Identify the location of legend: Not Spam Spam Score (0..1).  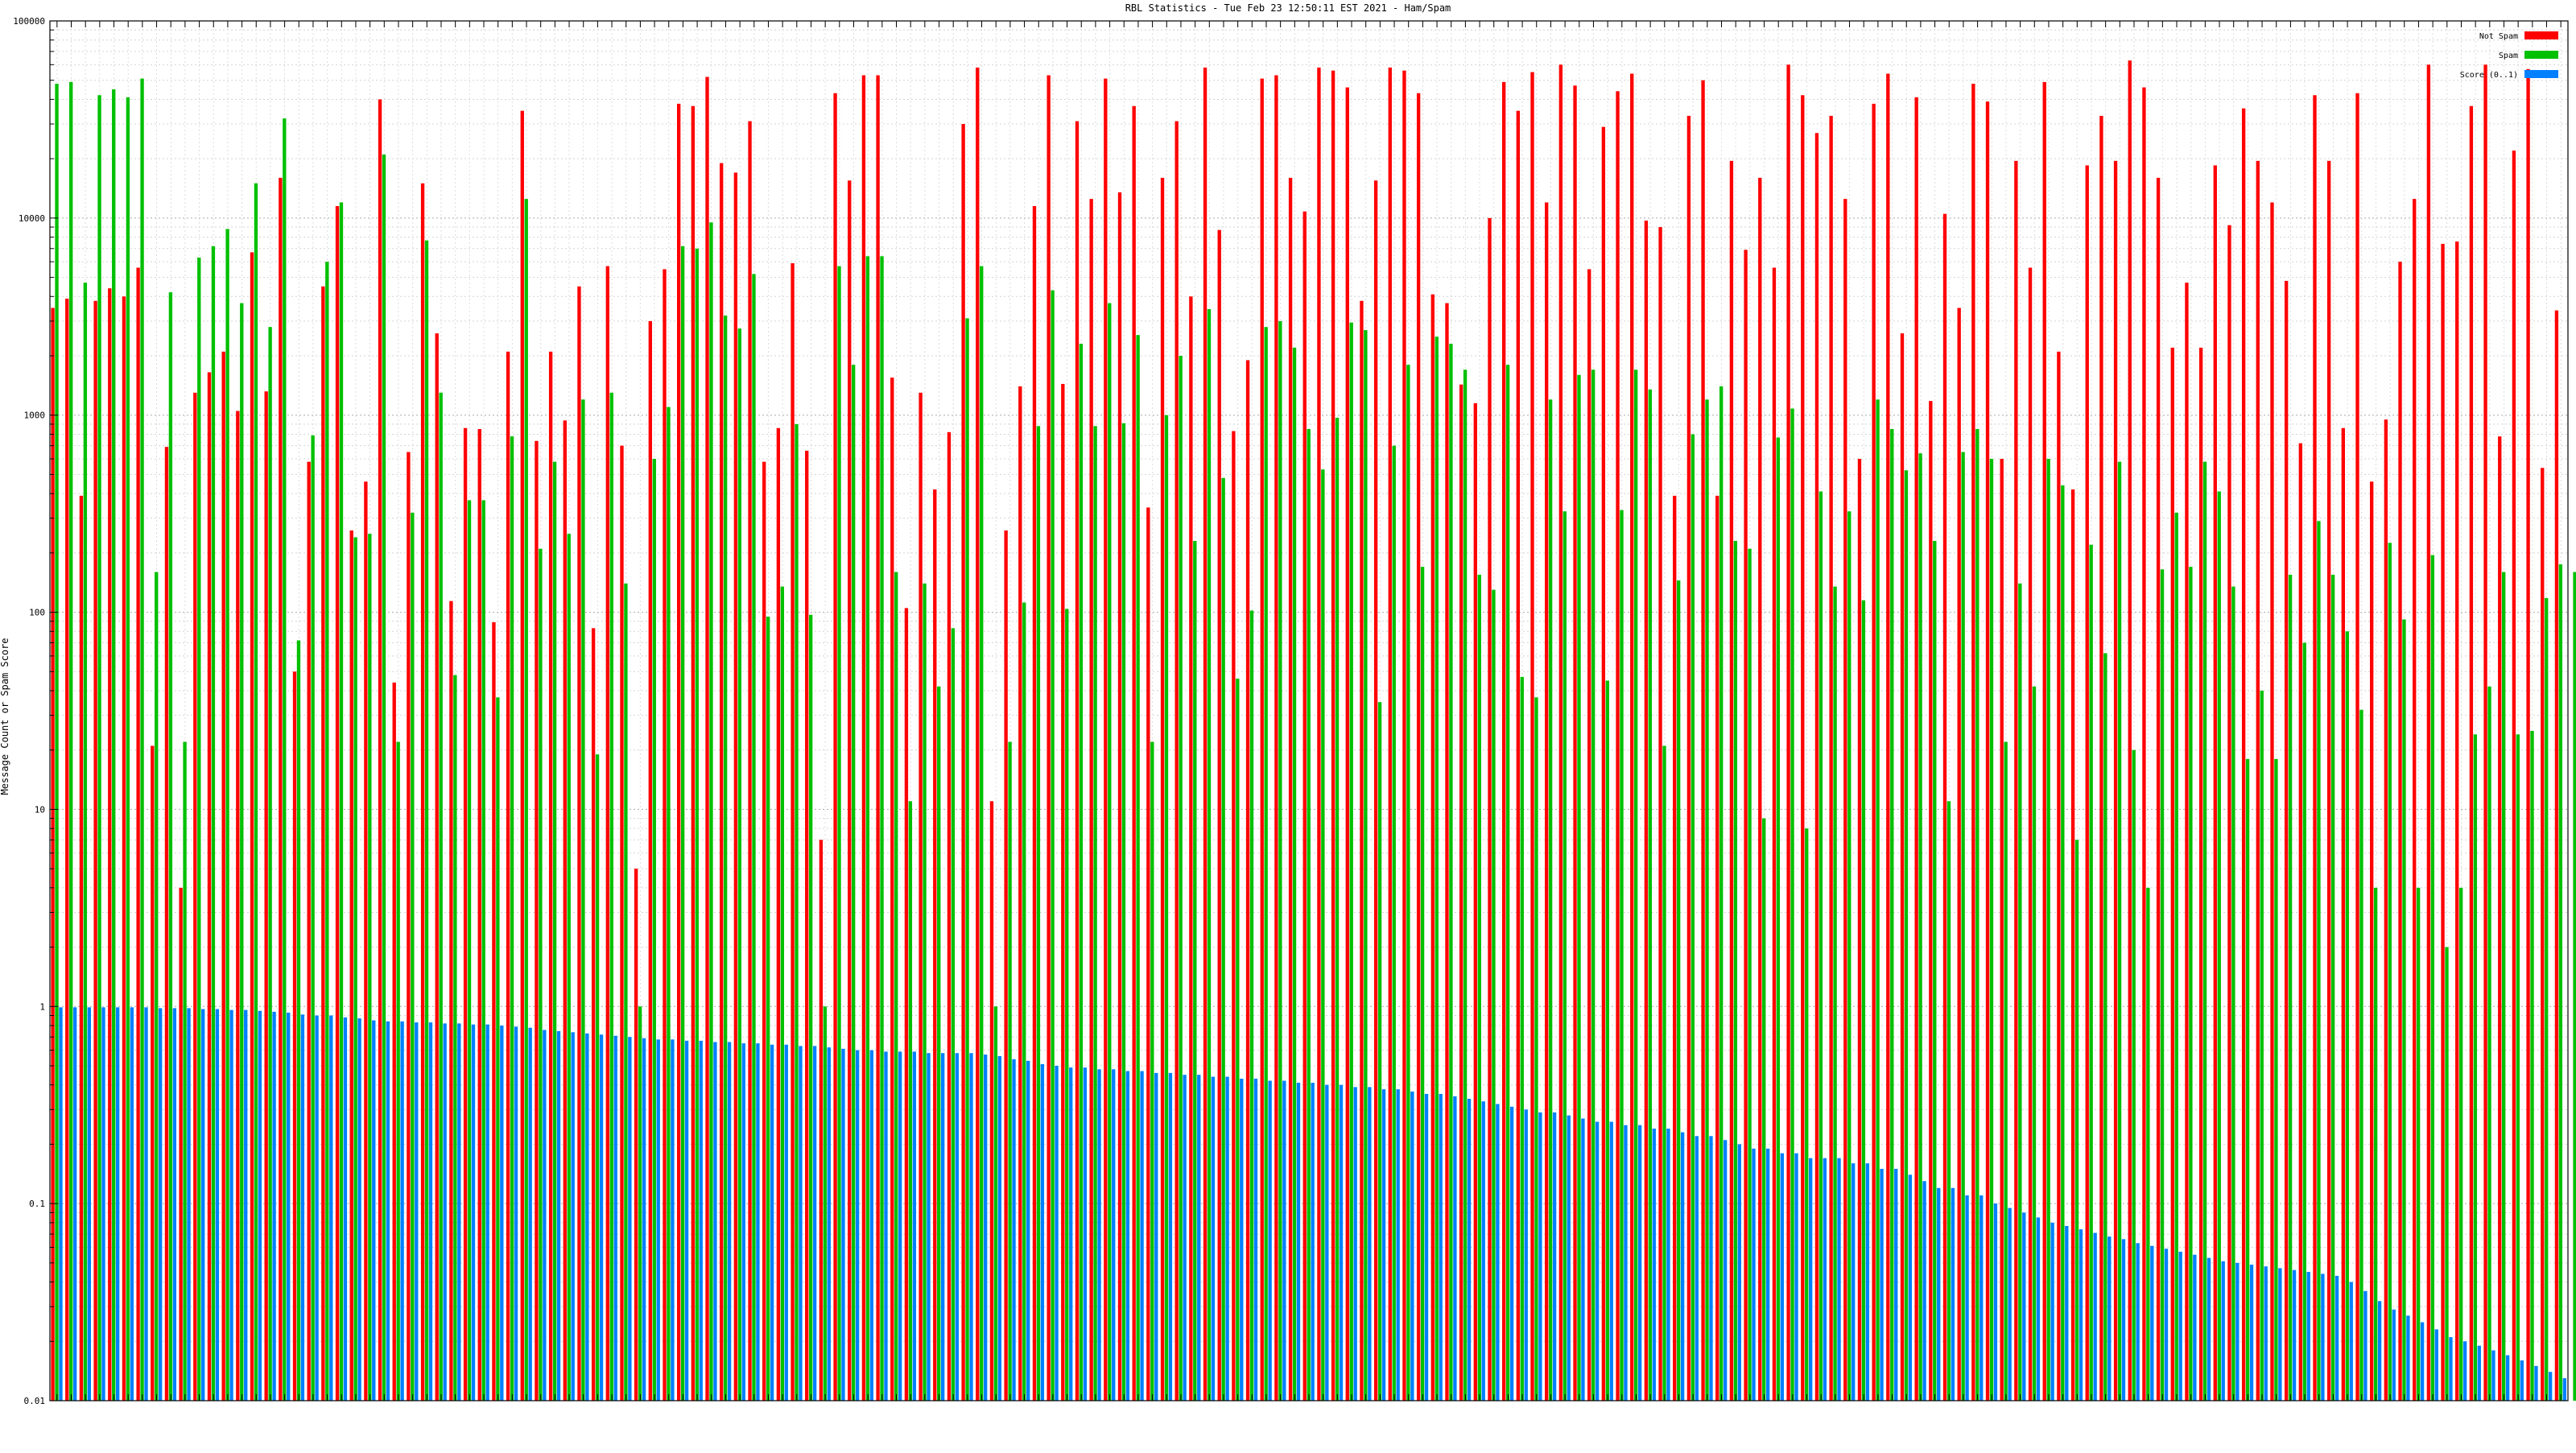
(2509, 55).